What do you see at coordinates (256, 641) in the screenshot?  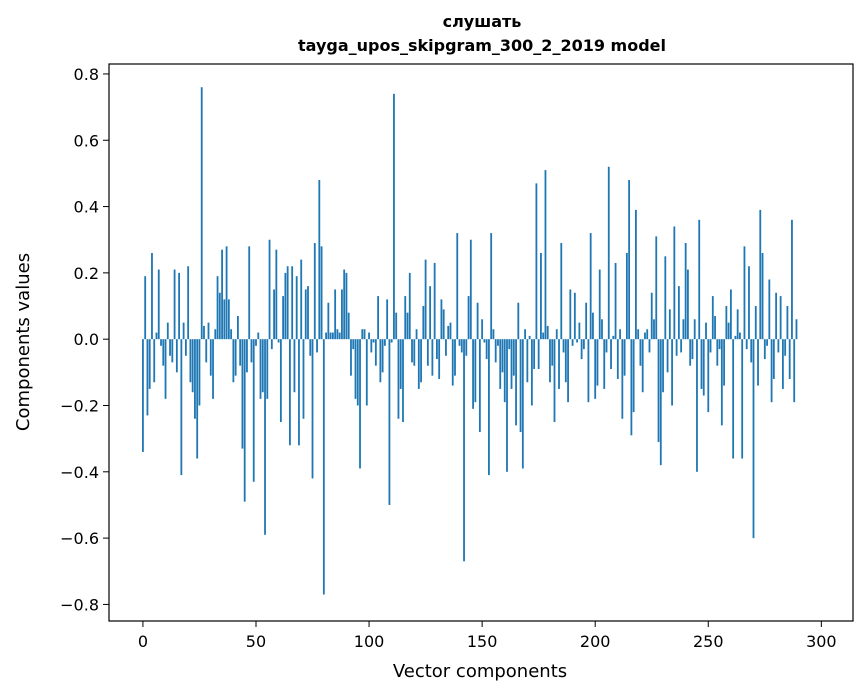 I see `x-tick-label: 50` at bounding box center [256, 641].